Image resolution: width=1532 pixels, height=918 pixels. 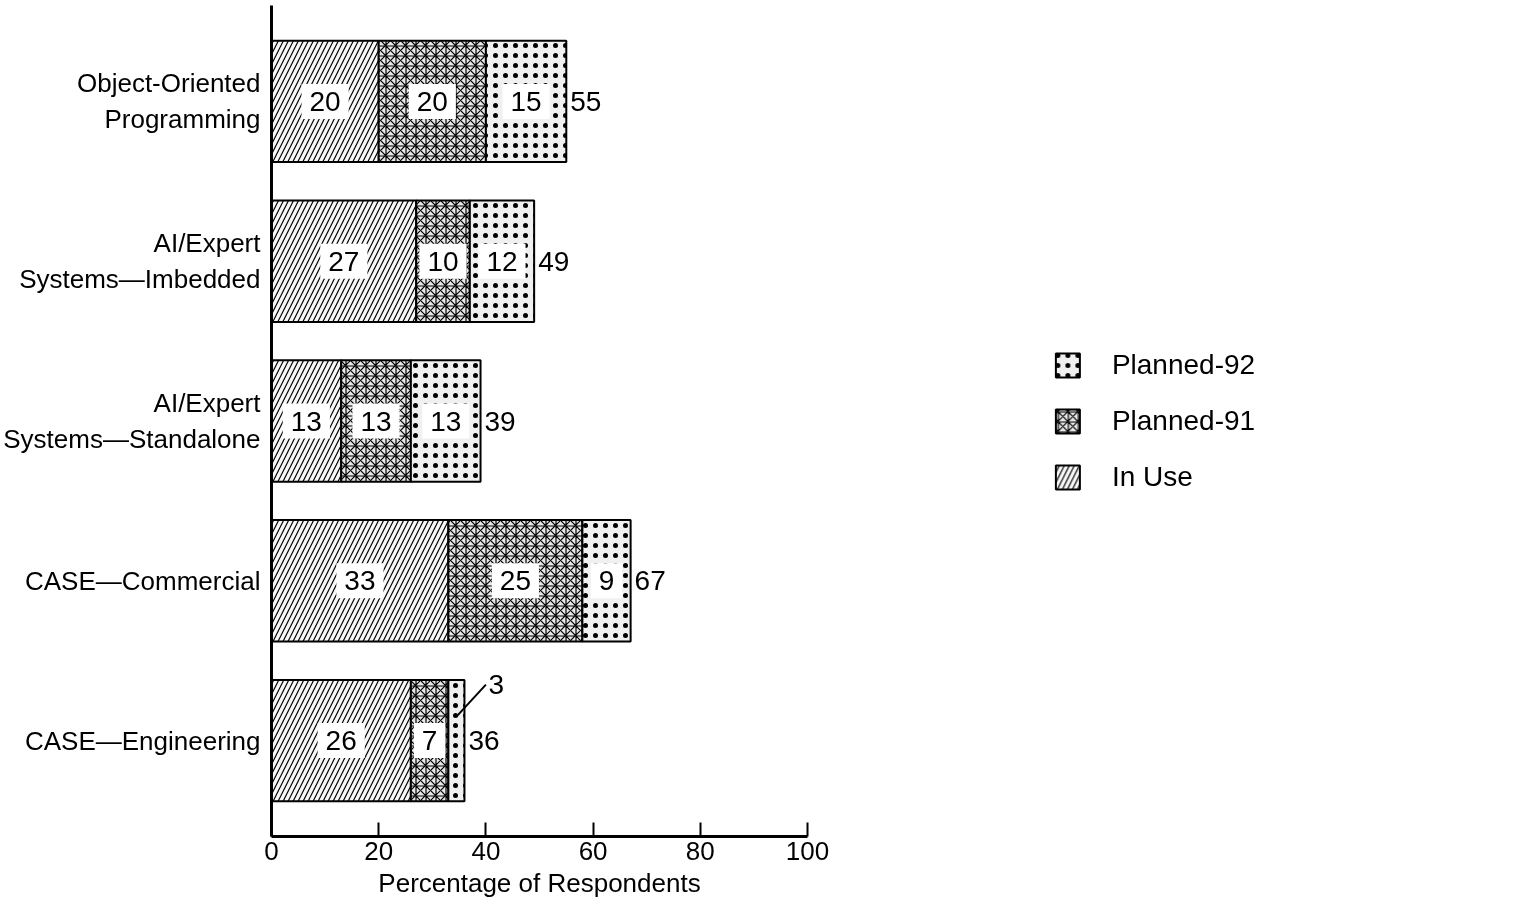 What do you see at coordinates (168, 101) in the screenshot?
I see `y-tick-label: Object-Oriented Programming` at bounding box center [168, 101].